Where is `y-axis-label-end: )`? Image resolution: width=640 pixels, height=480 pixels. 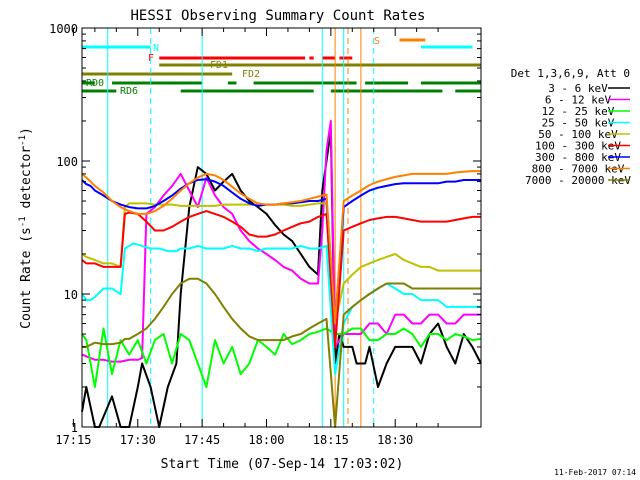 y-axis-label-end: ) is located at coordinates (26, 131).